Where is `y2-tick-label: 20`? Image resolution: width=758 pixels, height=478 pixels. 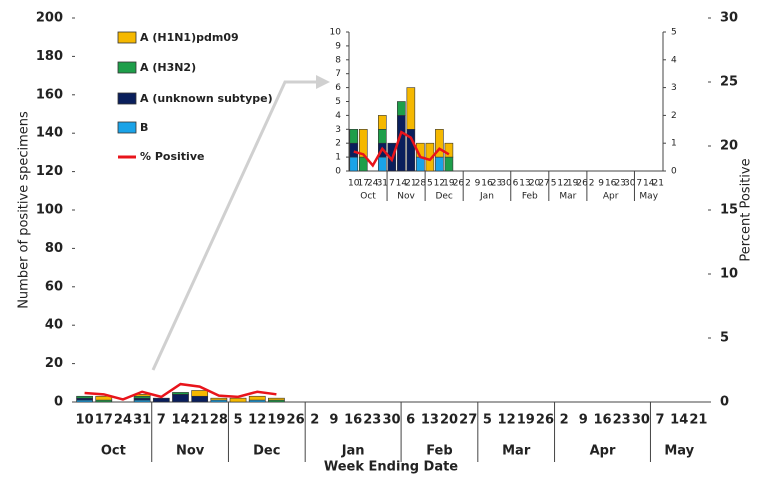 y2-tick-label: 20 is located at coordinates (729, 146).